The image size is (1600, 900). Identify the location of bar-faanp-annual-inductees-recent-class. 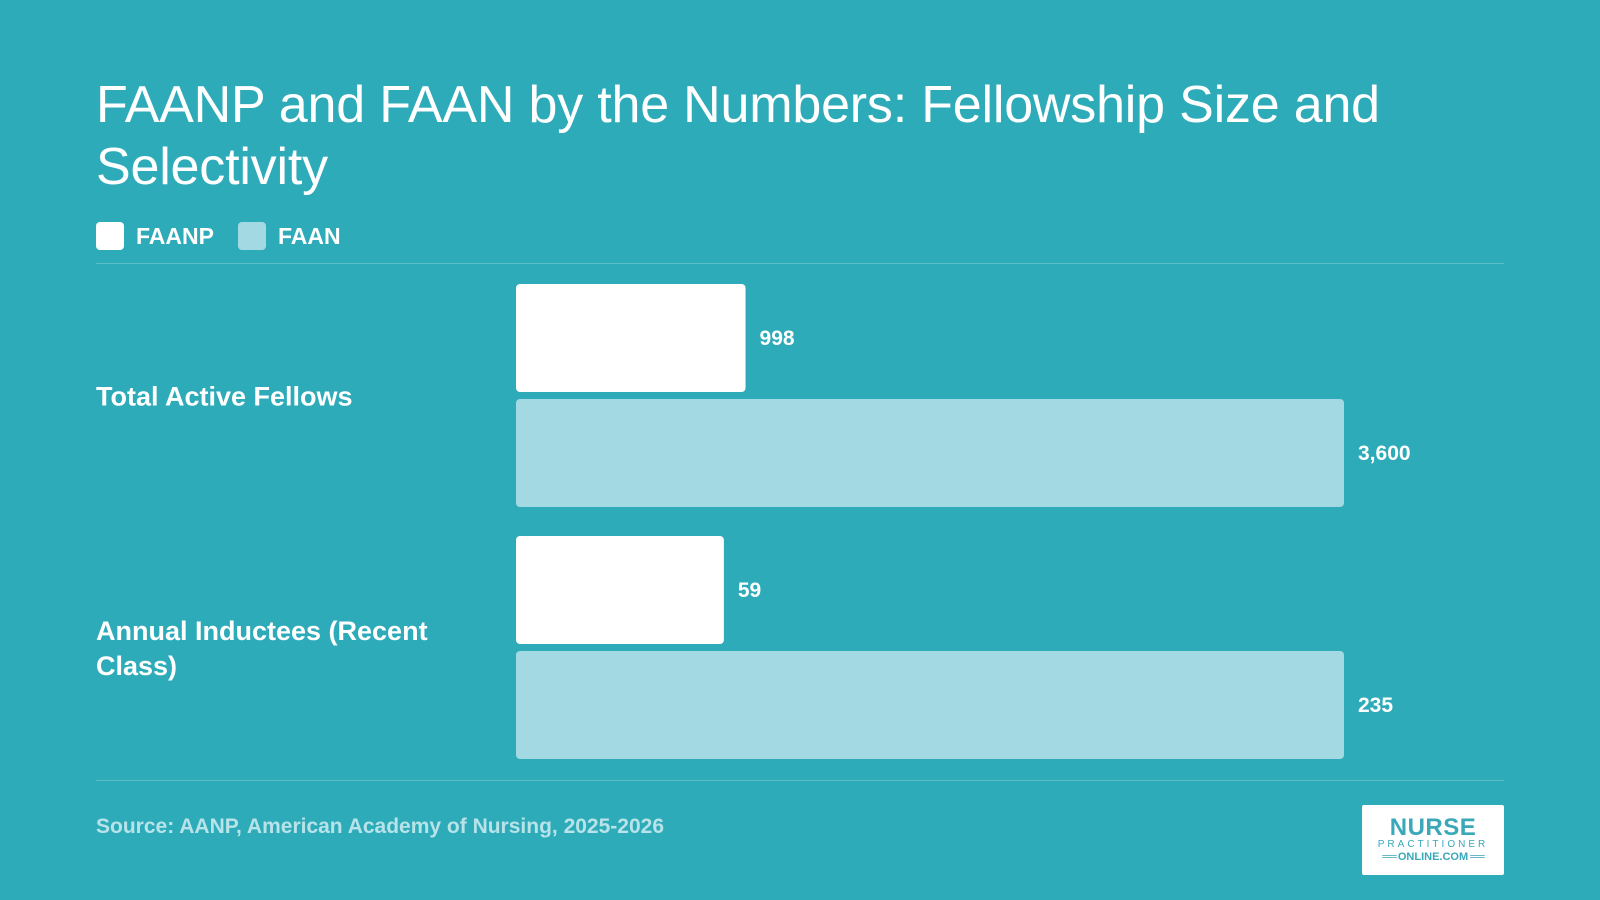
(620, 590).